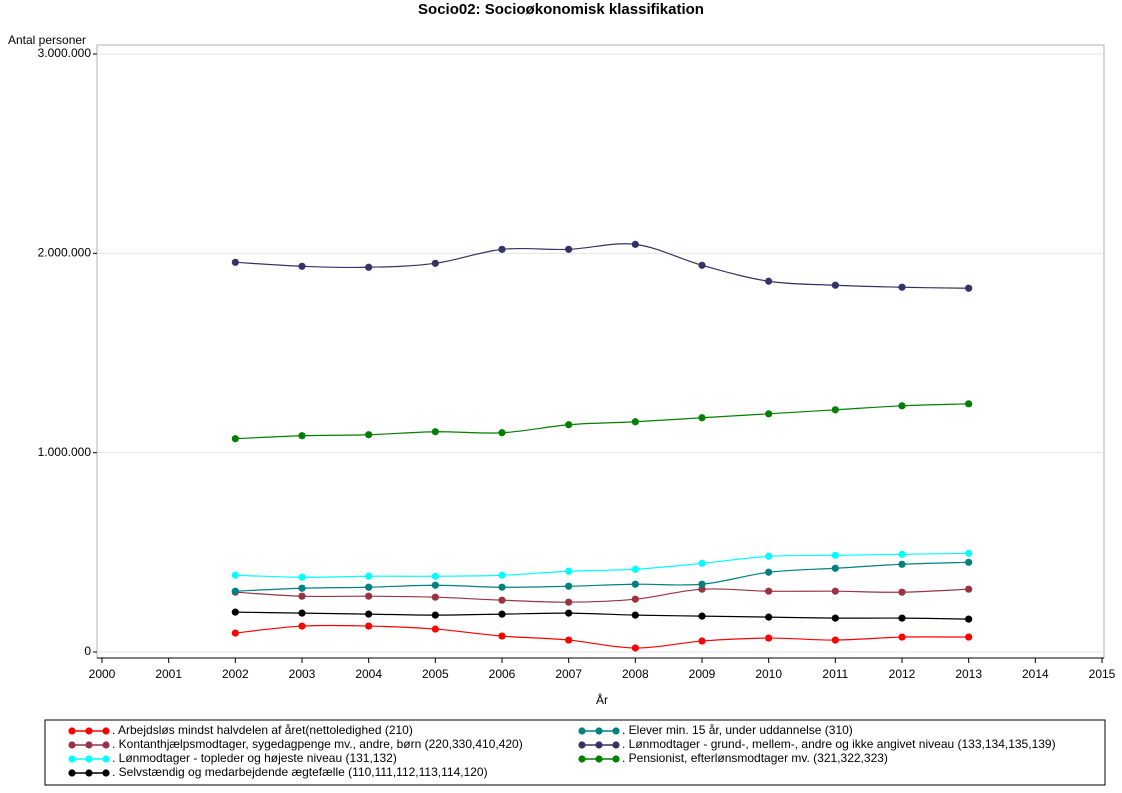 This screenshot has height=793, width=1122. I want to click on x-tick-label: 2014, so click(1035, 674).